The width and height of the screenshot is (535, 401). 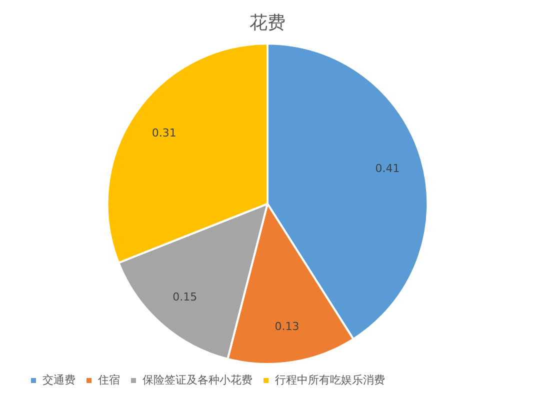 I want to click on data-label: 0.41, so click(x=387, y=168).